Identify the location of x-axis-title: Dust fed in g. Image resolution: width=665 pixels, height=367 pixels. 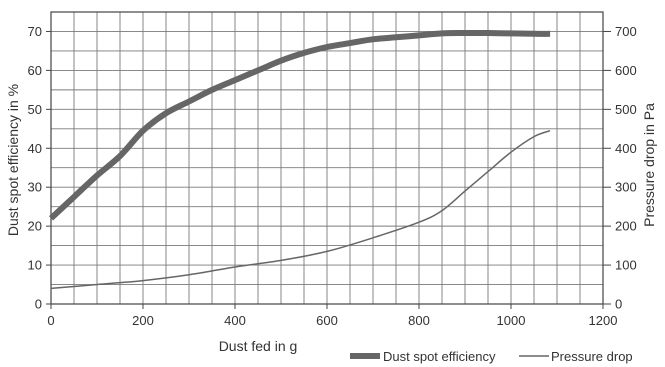
(258, 346).